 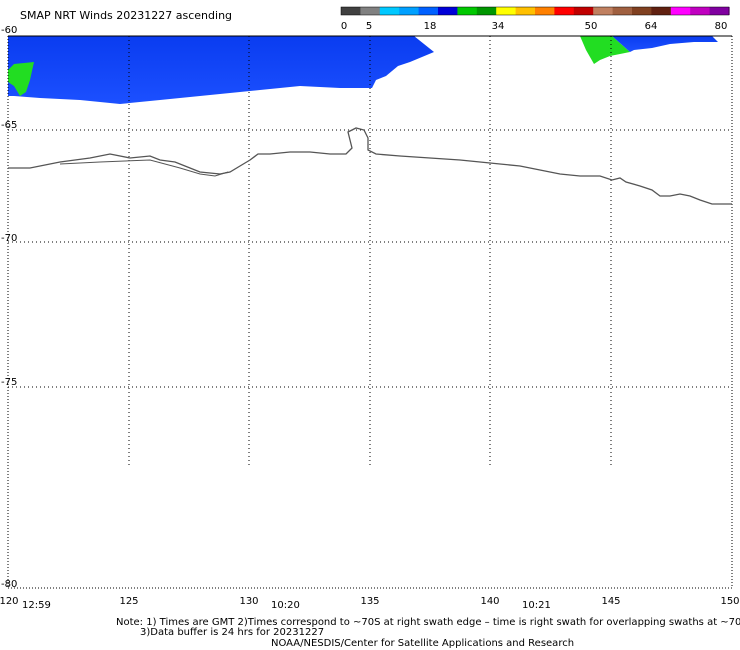 What do you see at coordinates (369, 26) in the screenshot?
I see `scale-label-5: 5` at bounding box center [369, 26].